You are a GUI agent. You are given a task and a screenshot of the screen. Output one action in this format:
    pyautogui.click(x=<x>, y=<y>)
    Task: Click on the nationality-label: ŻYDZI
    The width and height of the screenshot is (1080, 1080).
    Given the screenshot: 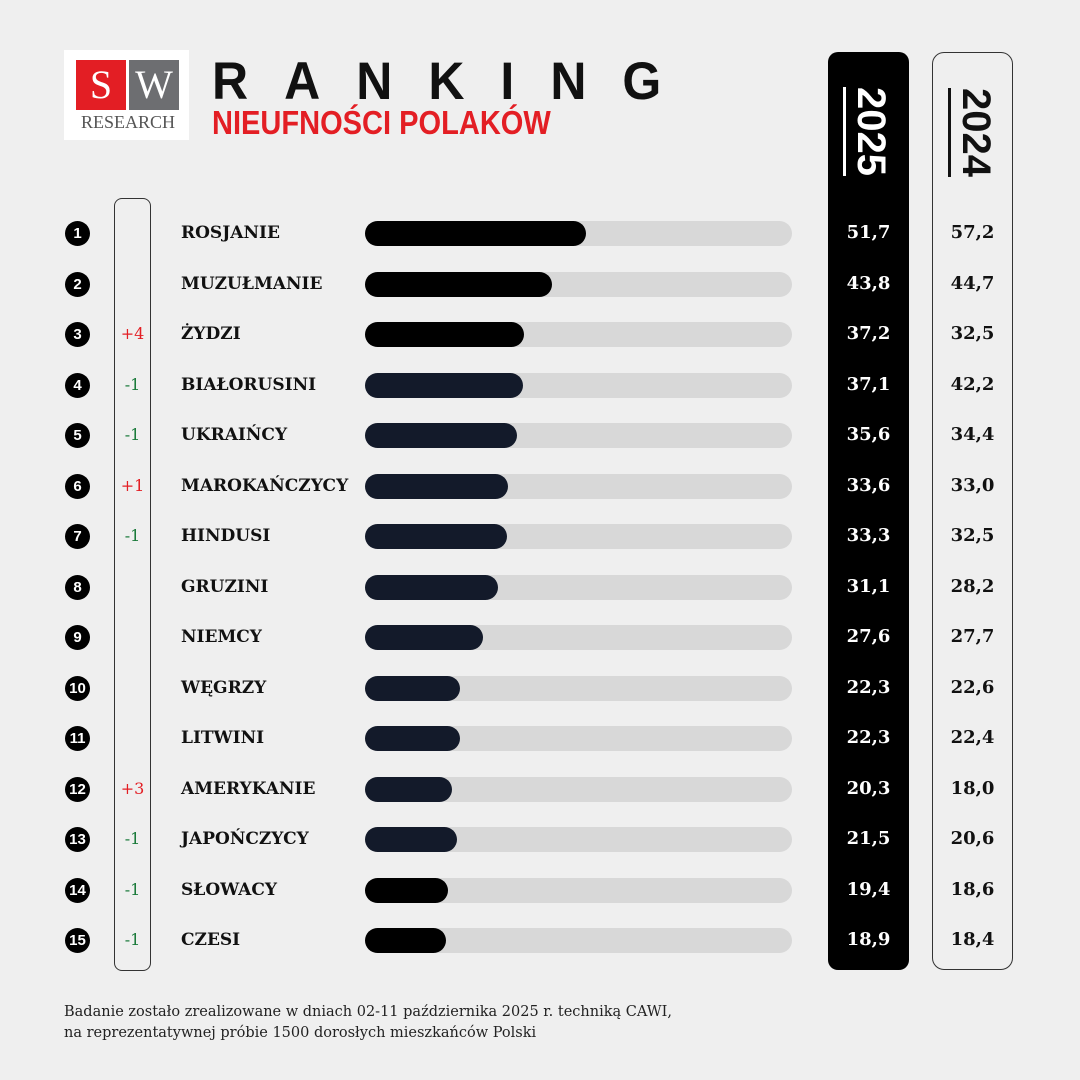 What is the action you would take?
    pyautogui.click(x=211, y=334)
    